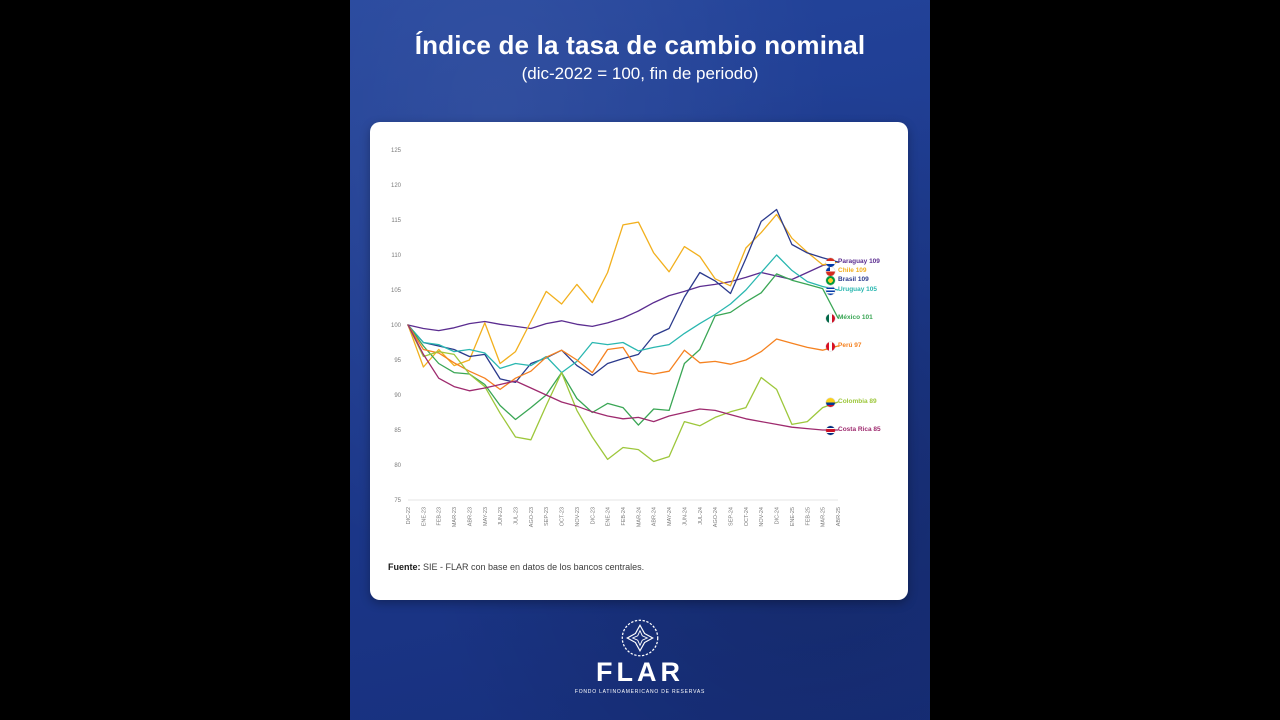  I want to click on x-tick-label: ENE-23, so click(424, 516).